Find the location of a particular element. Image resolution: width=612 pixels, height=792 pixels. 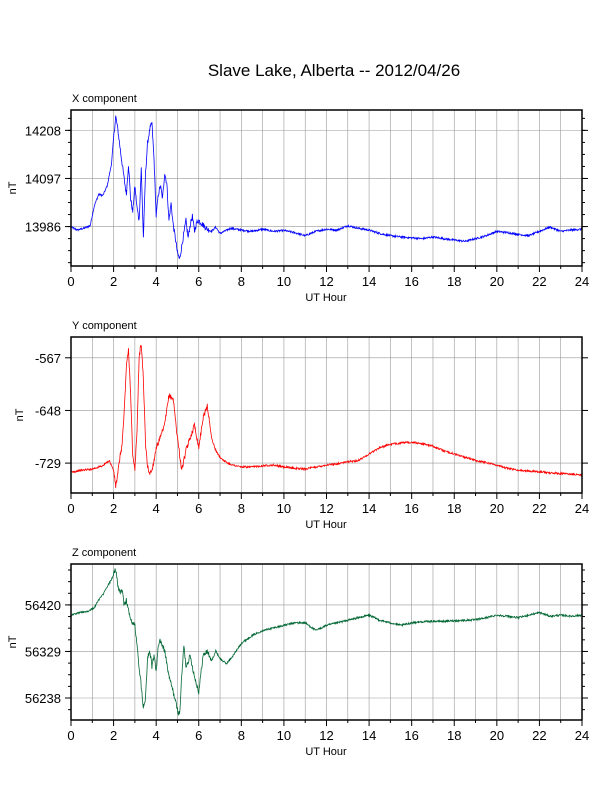

y-tick-label: 14097 is located at coordinates (43, 178).